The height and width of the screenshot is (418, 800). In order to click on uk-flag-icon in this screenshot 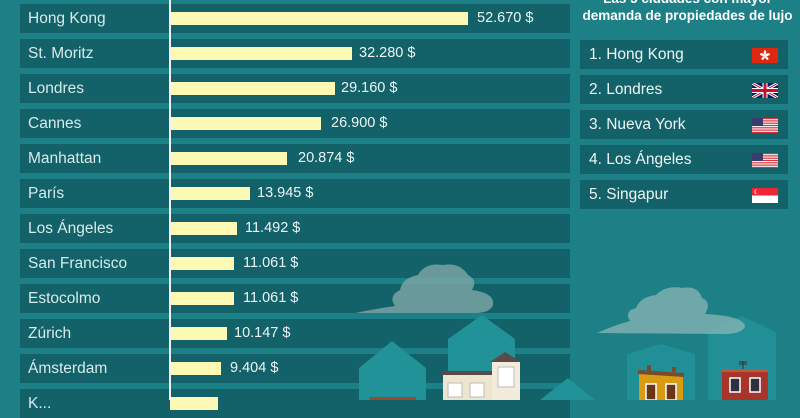, I will do `click(765, 90)`.